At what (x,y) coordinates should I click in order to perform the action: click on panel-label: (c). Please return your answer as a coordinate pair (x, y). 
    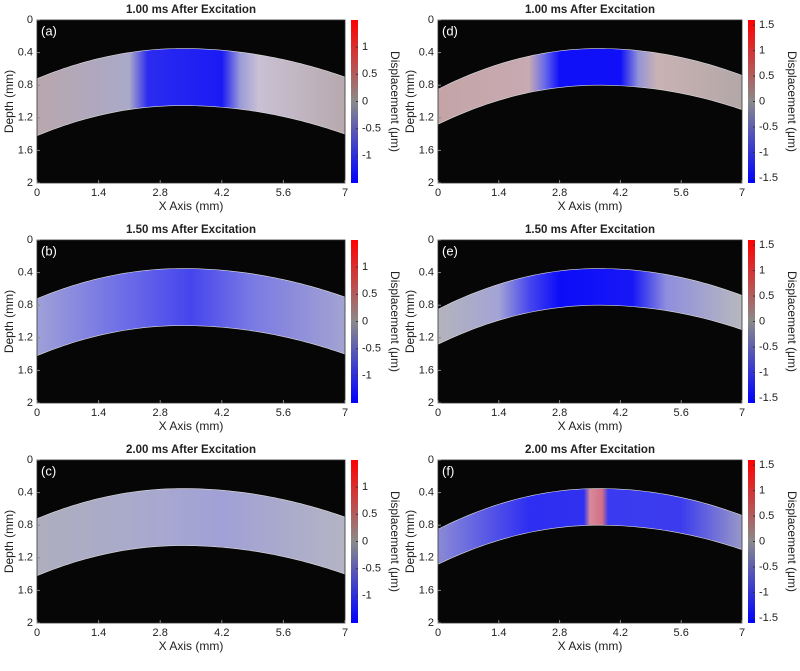
    Looking at the image, I should click on (48, 470).